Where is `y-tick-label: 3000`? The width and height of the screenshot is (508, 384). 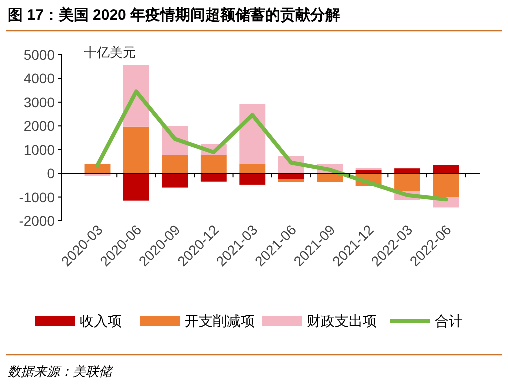
y-tick-label: 3000 is located at coordinates (40, 102).